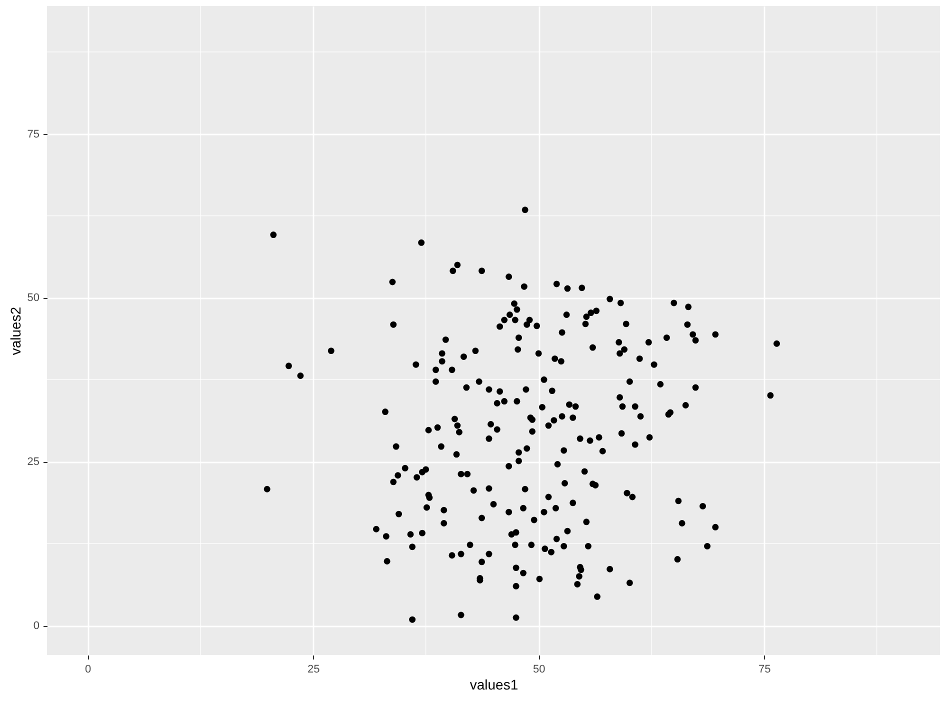 This screenshot has height=701, width=950. Describe the element at coordinates (764, 670) in the screenshot. I see `x-tick-label: 75` at that location.